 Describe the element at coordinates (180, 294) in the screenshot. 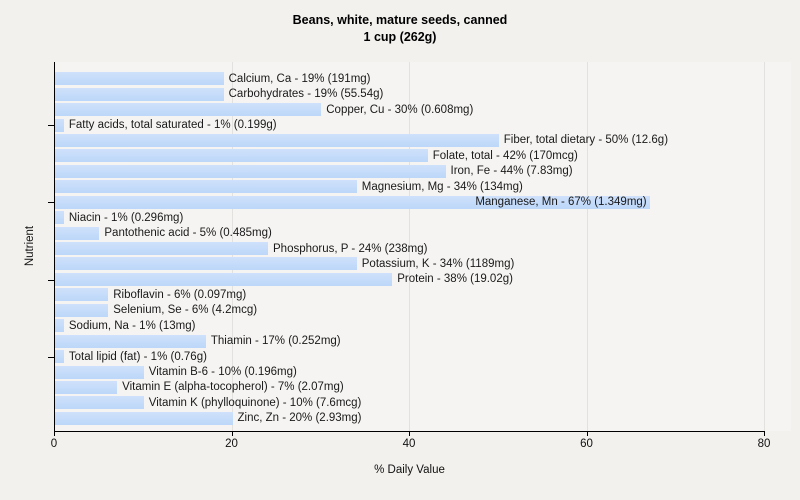

I see `bar-label: Riboflavin - 6% (0.097mg)` at that location.